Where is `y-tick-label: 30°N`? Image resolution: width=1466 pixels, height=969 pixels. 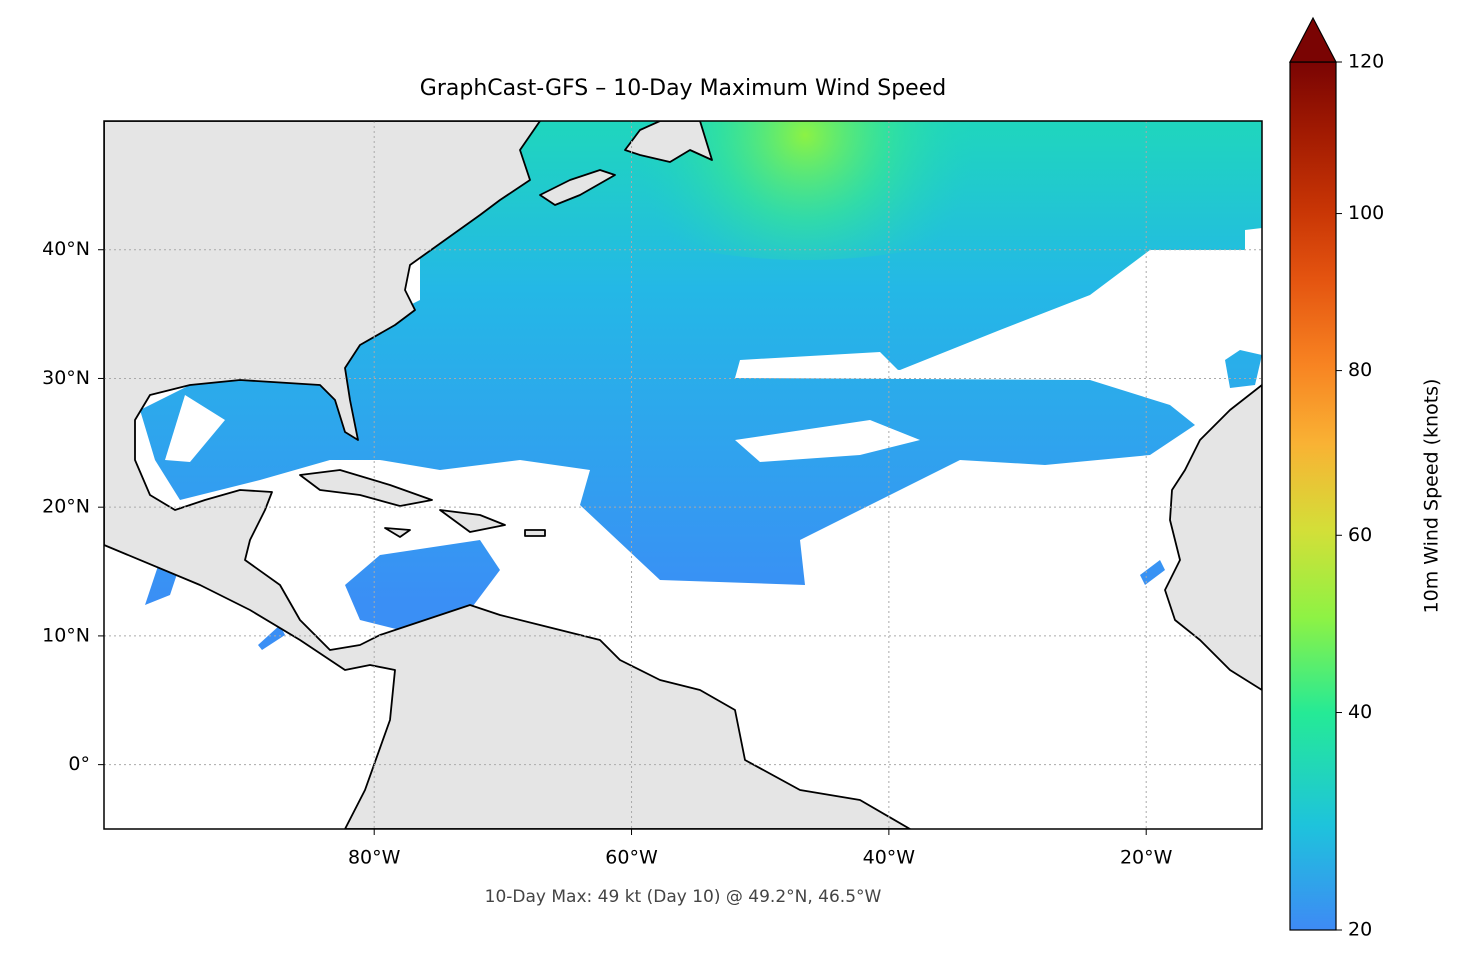
y-tick-label: 30°N is located at coordinates (66, 378).